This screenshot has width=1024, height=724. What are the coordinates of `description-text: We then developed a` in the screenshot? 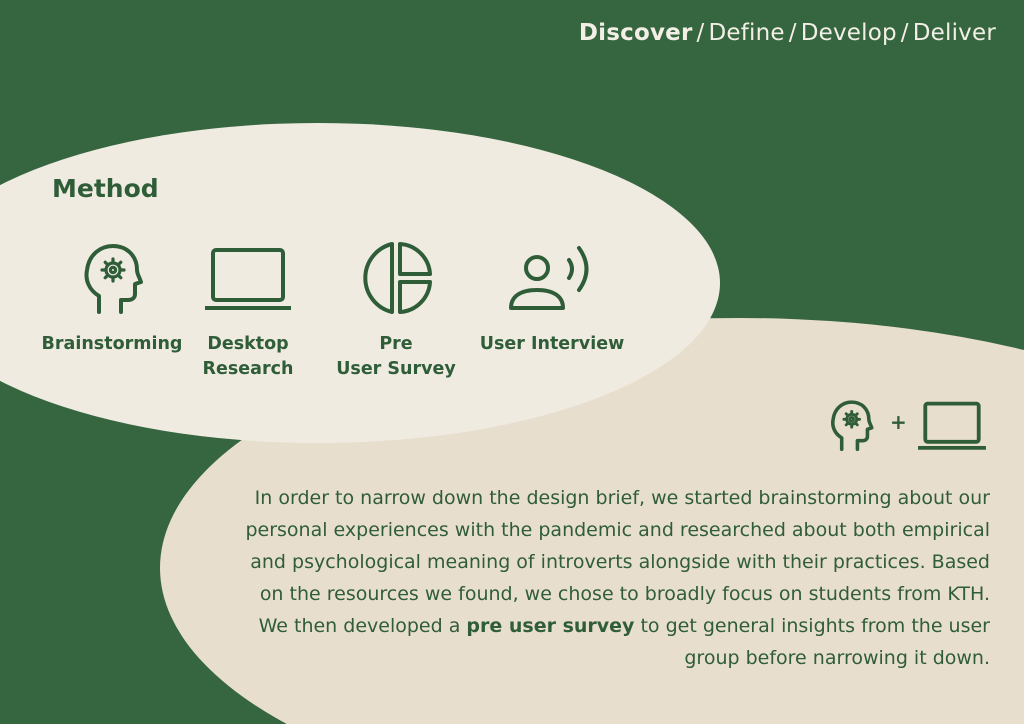 It's located at (362, 626).